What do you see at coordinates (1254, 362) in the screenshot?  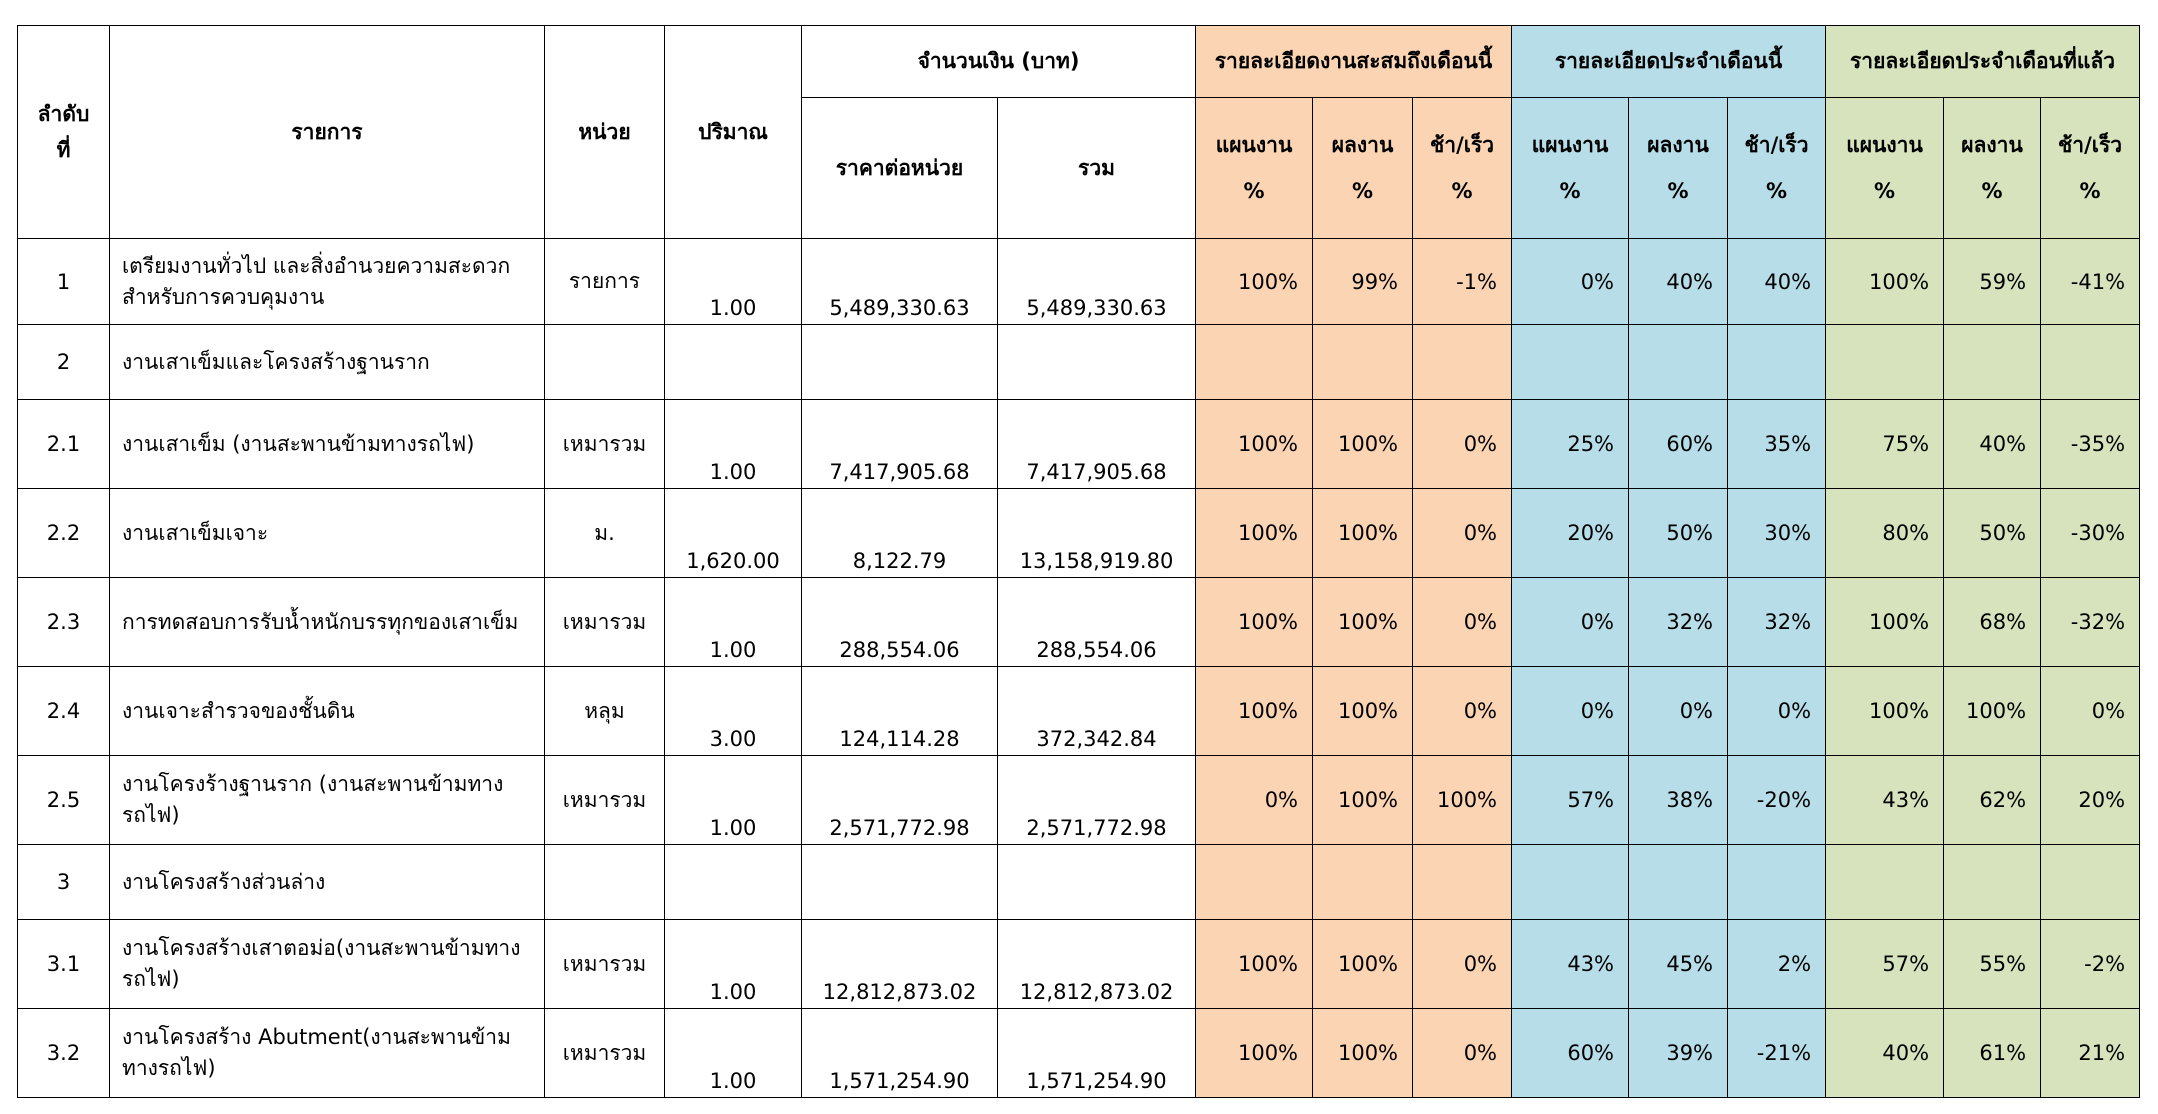 I see `cell-cum-plan` at bounding box center [1254, 362].